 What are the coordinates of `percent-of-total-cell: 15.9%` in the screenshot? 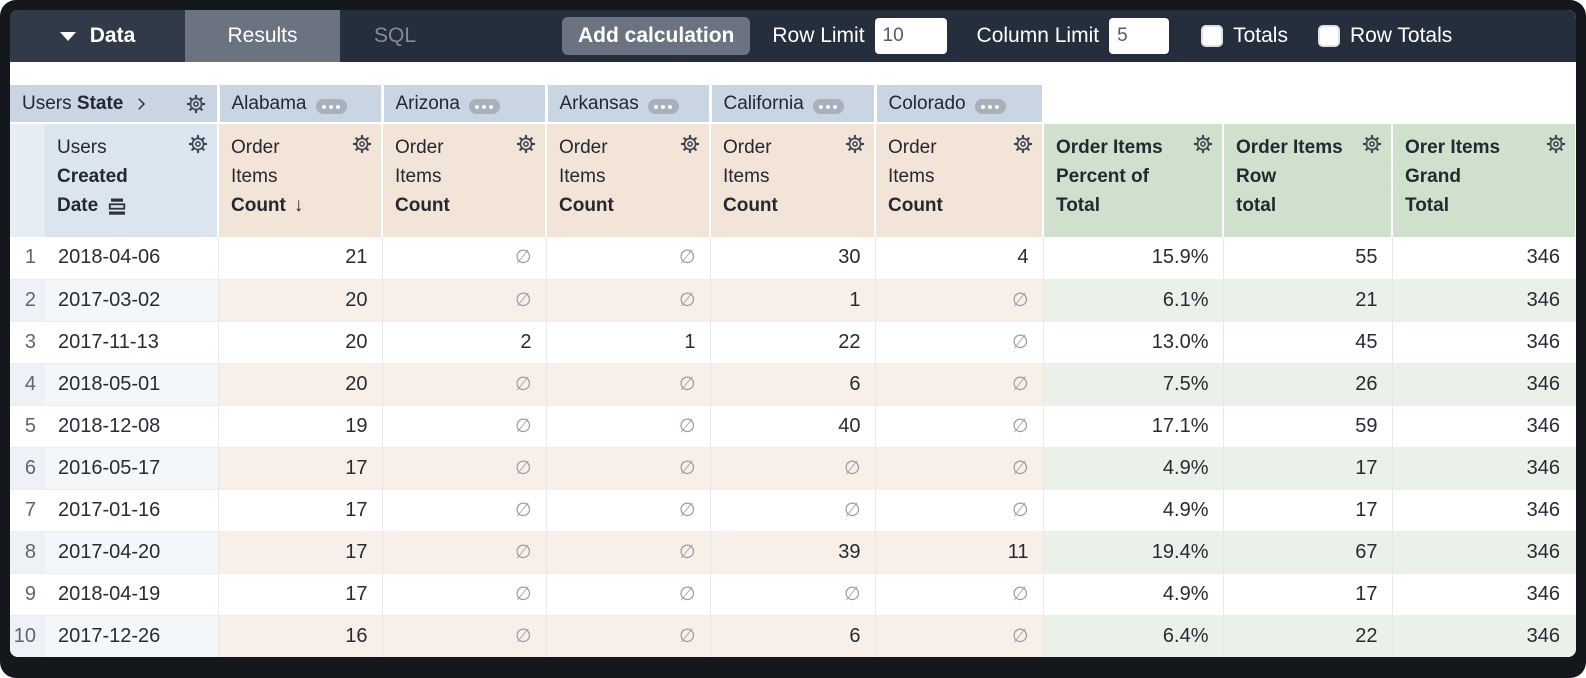 It's located at (1133, 258).